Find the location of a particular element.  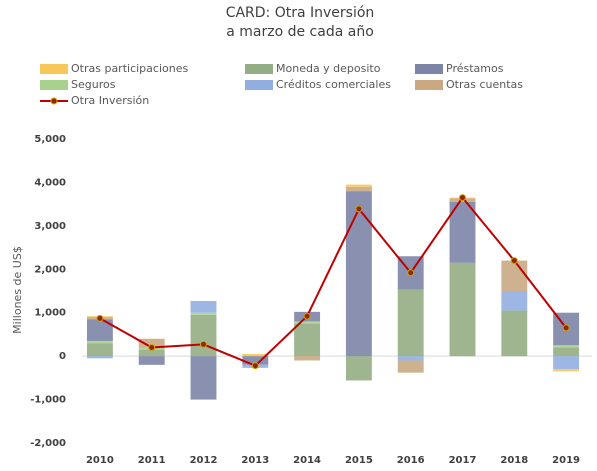

legend-label: Préstamos is located at coordinates (475, 68).